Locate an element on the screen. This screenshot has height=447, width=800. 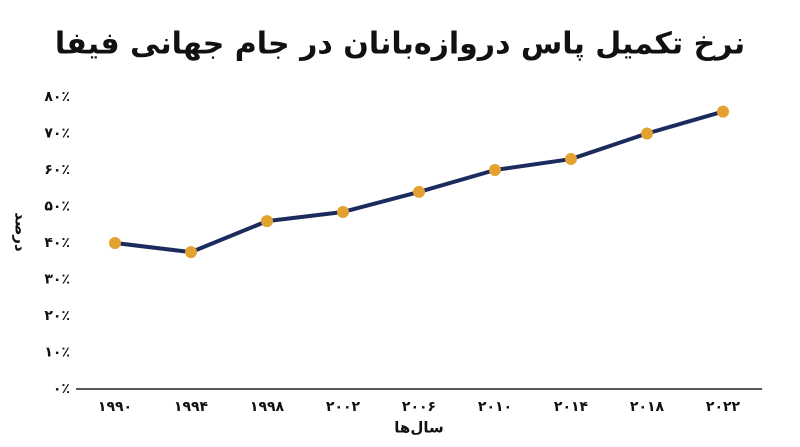
x-axis-label: سال‌ها is located at coordinates (418, 428).